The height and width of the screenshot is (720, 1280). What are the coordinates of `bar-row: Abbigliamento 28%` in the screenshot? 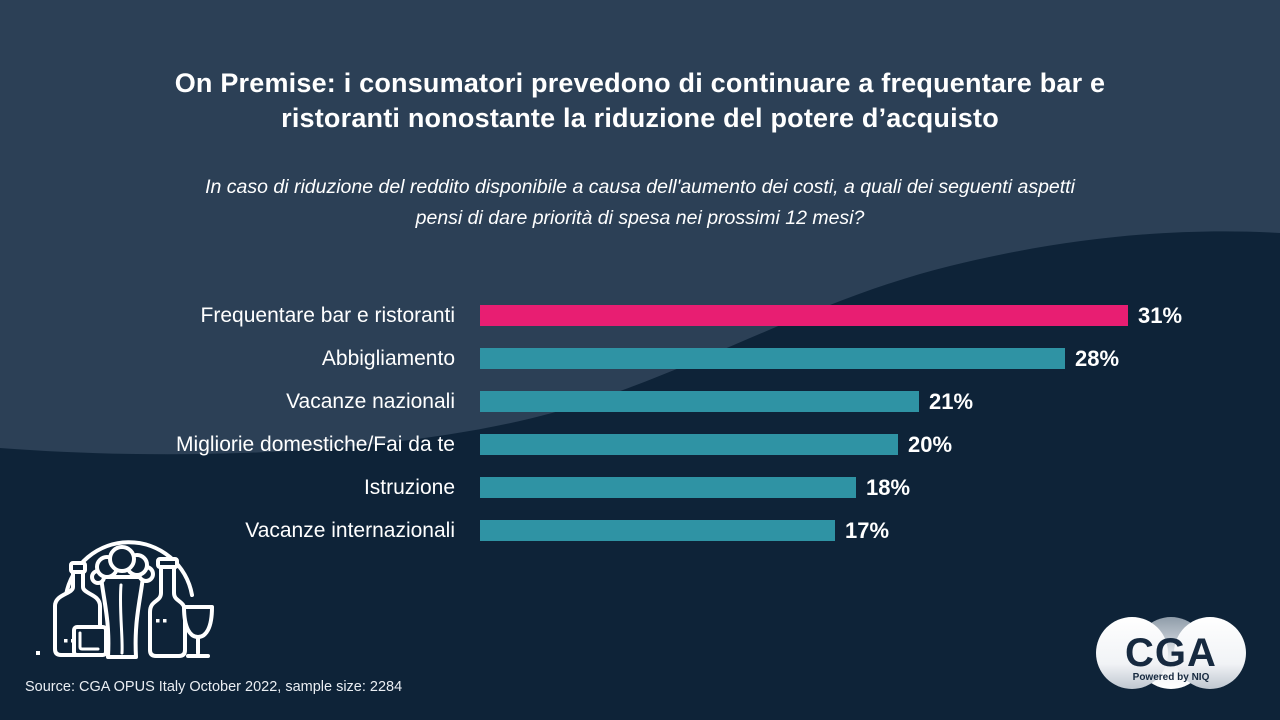 It's located at (640, 358).